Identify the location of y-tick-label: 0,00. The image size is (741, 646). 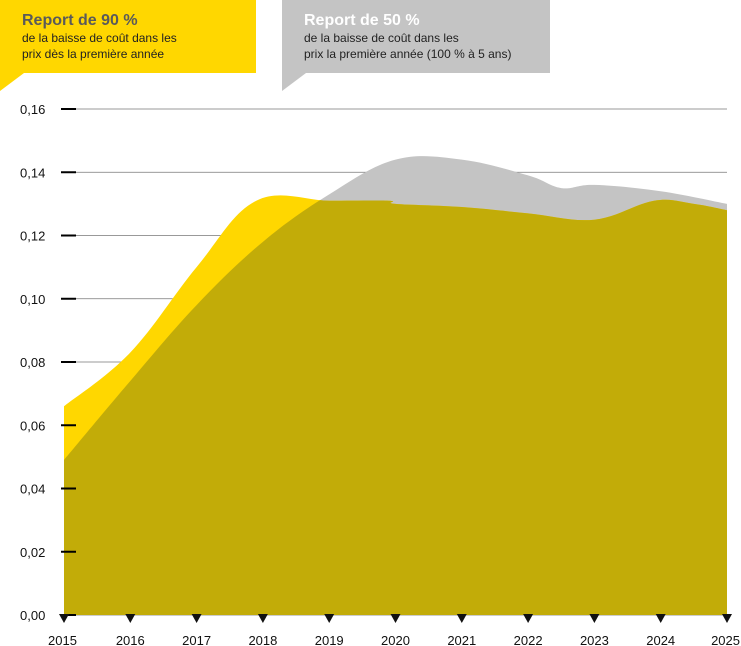
(32, 615).